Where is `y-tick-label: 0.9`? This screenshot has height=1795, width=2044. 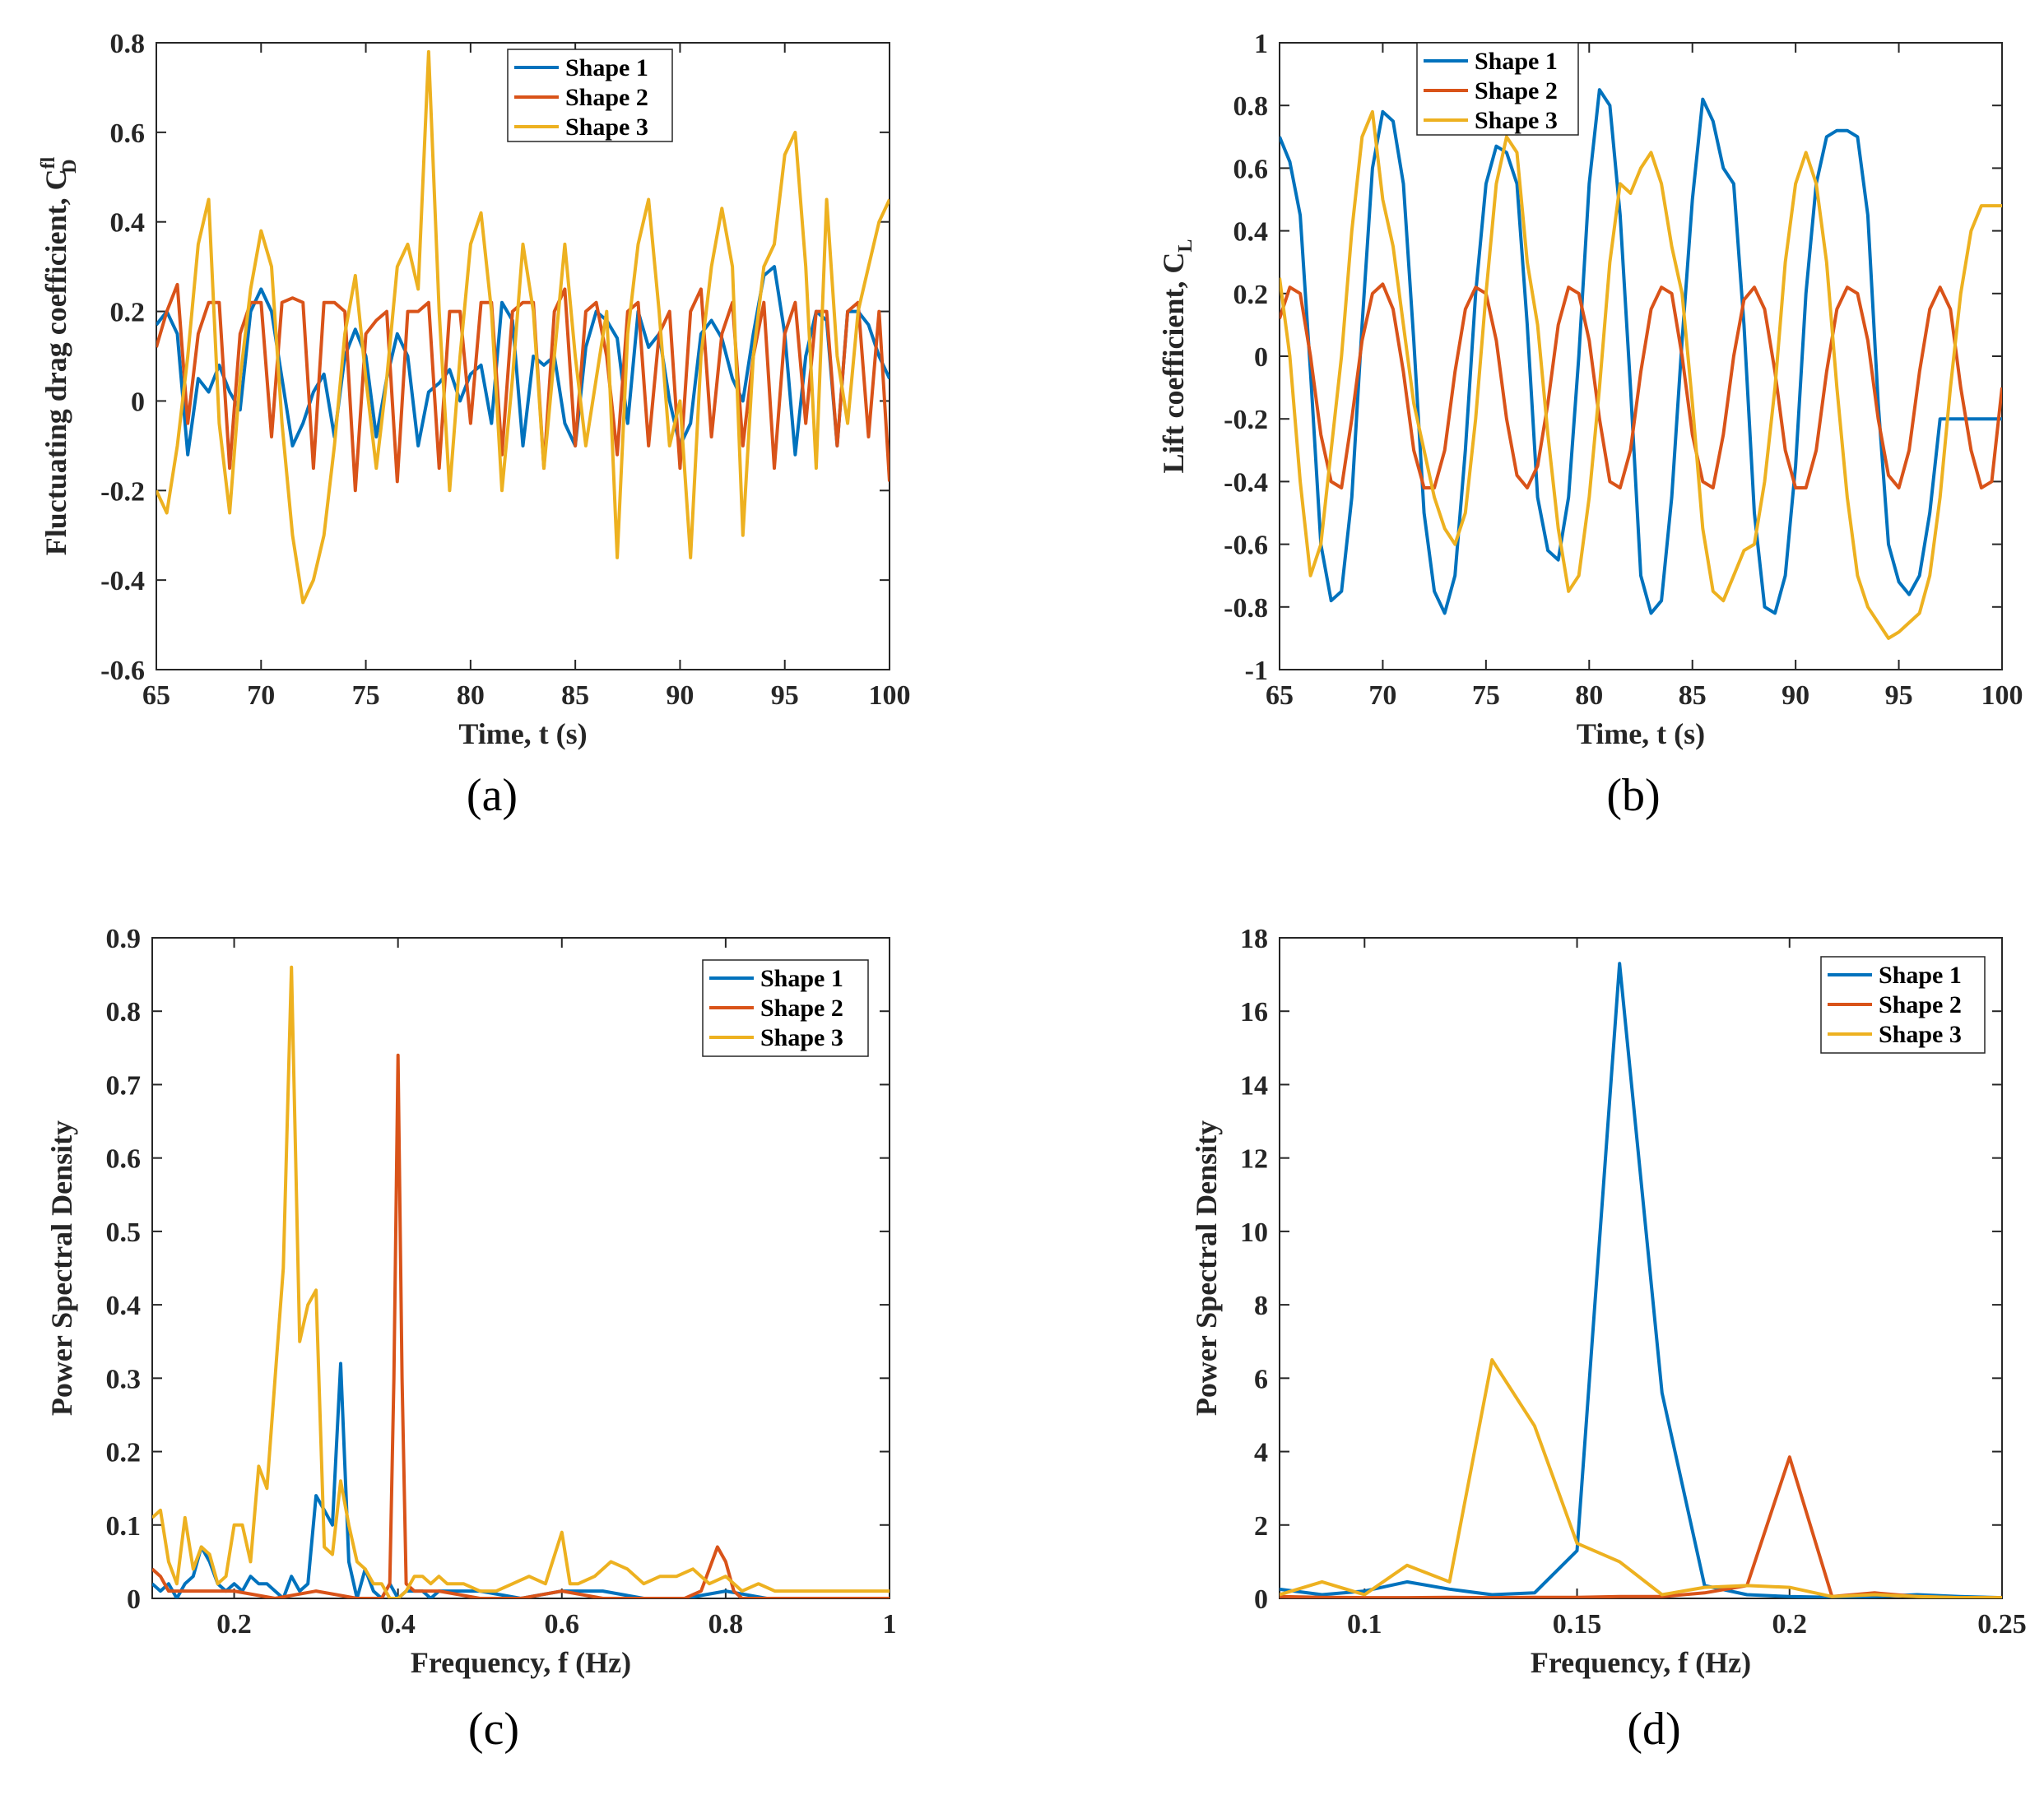 y-tick-label: 0.9 is located at coordinates (124, 939).